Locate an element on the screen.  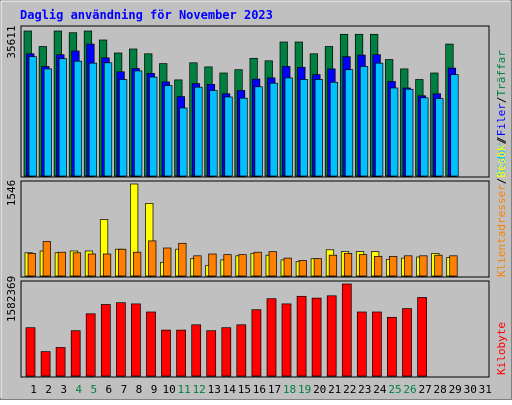
legend-kilobyte: Kilobyte is located at coordinates (501, 348).